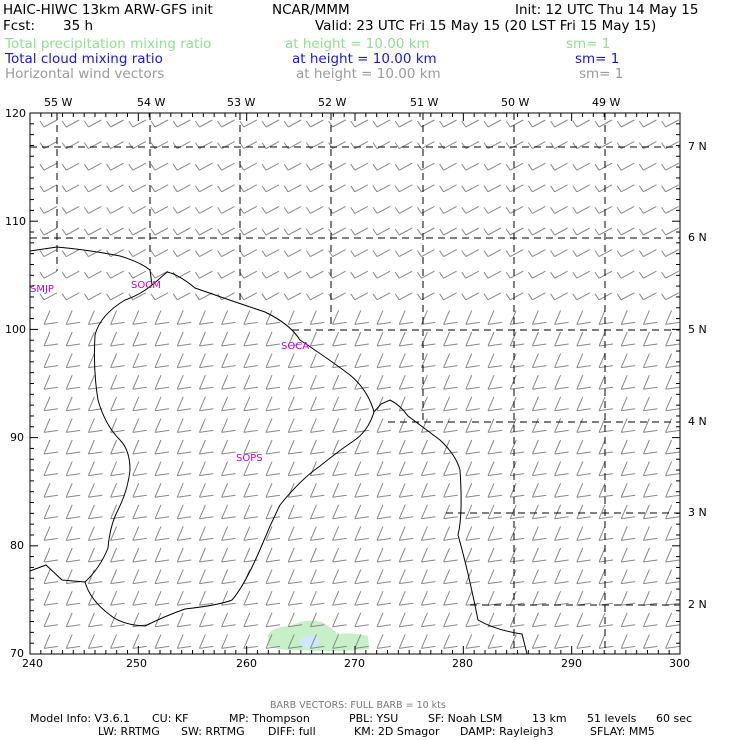 This screenshot has height=740, width=740. I want to click on x-tick-290: 290, so click(571, 663).